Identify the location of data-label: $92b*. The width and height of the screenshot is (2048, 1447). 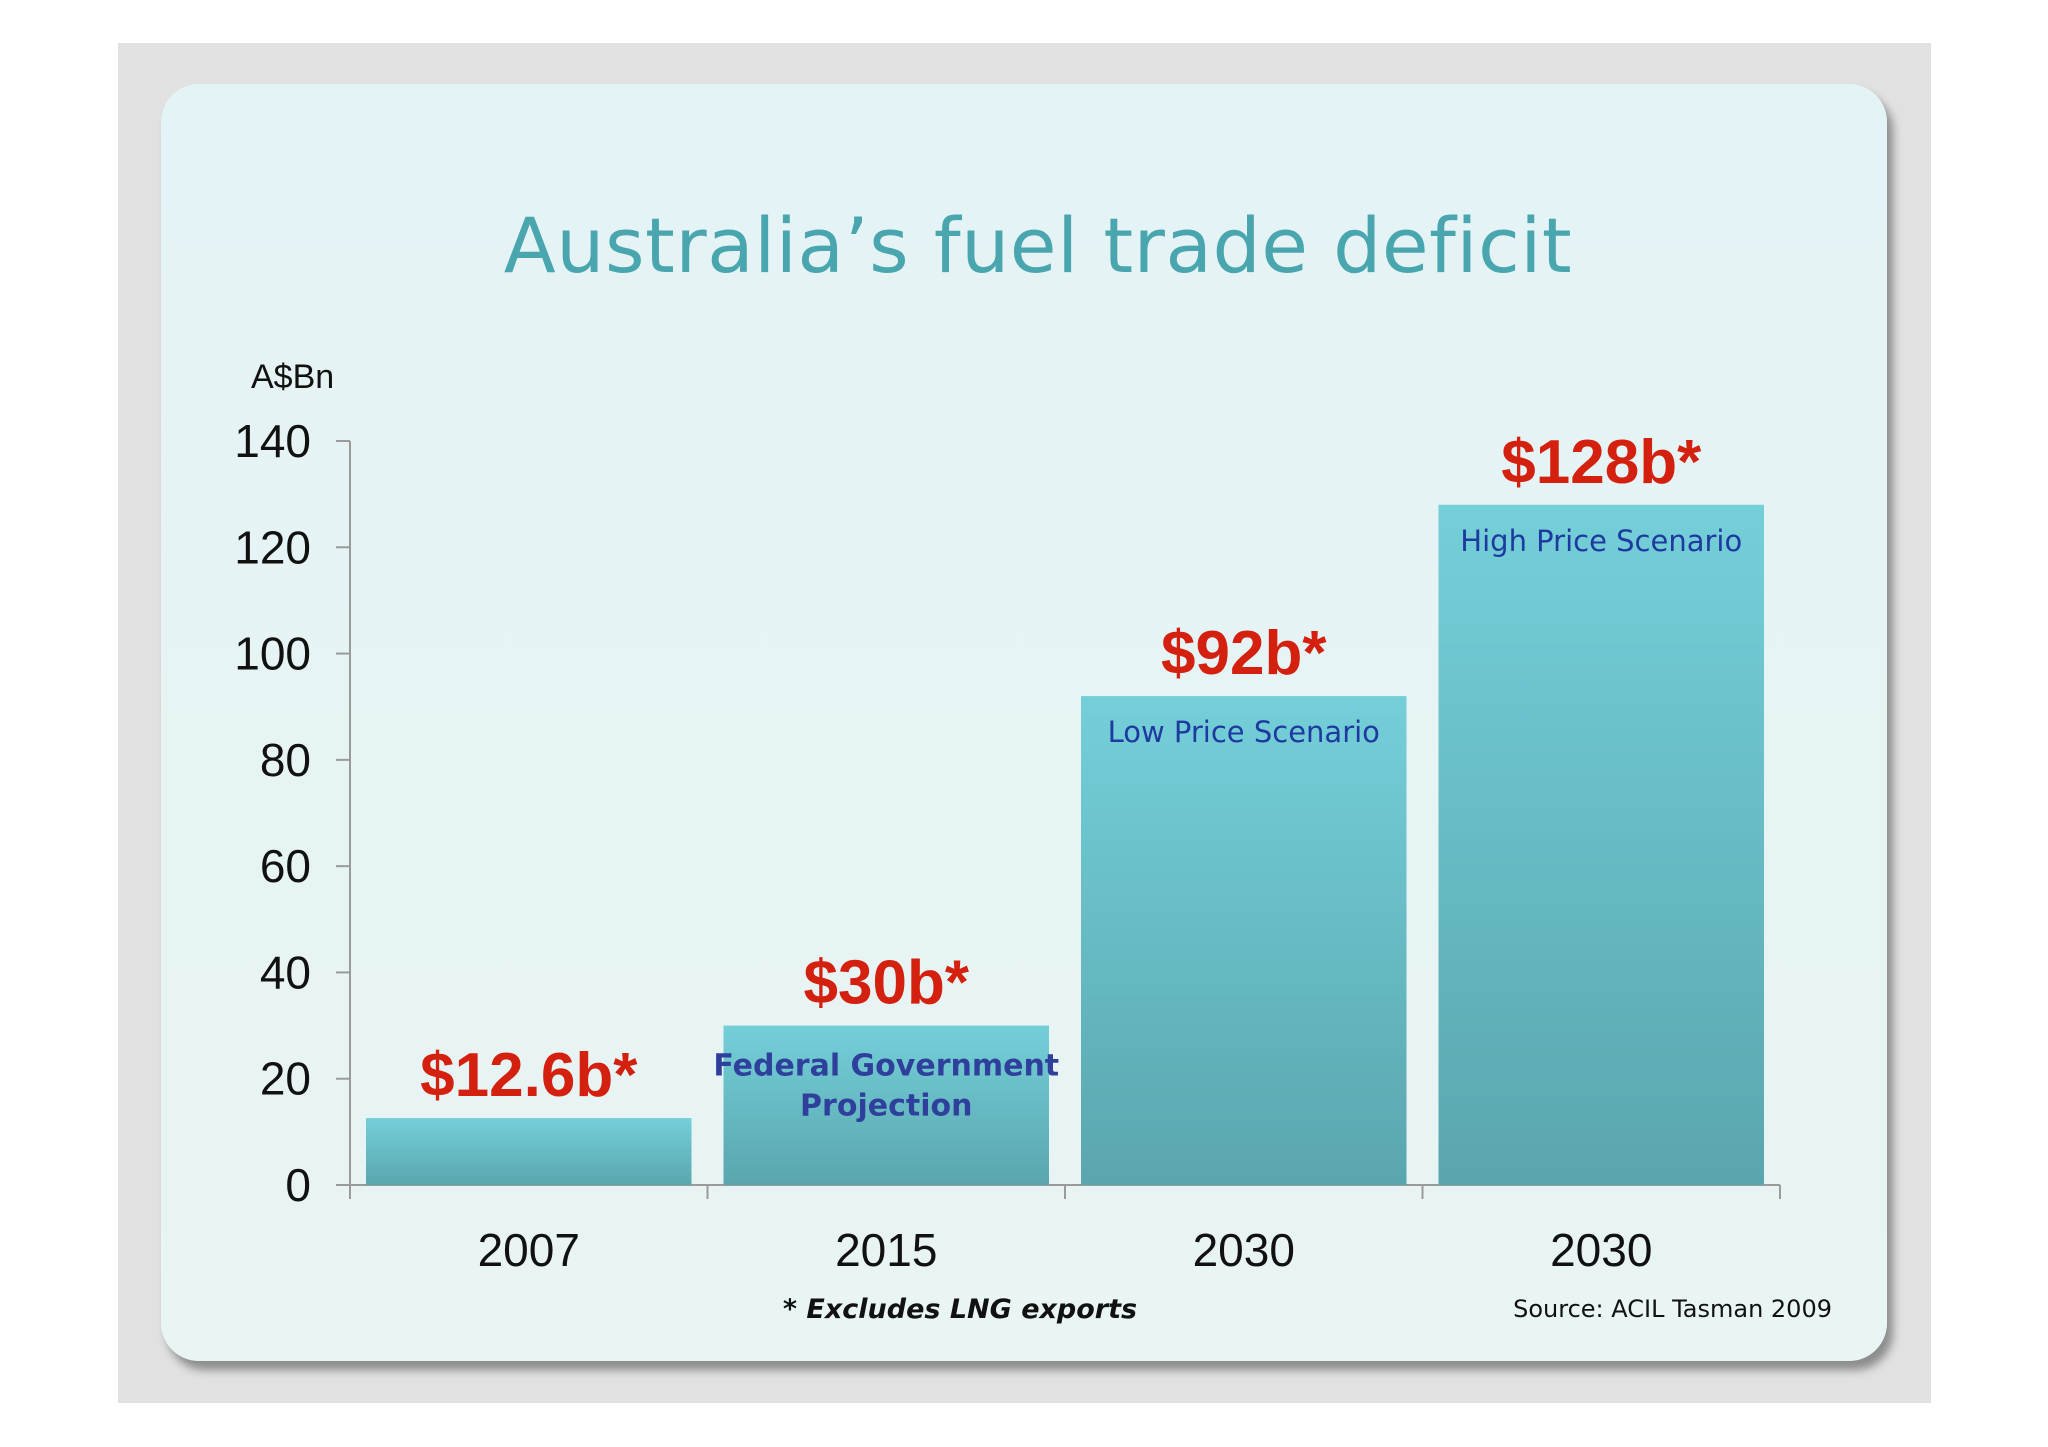
(1244, 653).